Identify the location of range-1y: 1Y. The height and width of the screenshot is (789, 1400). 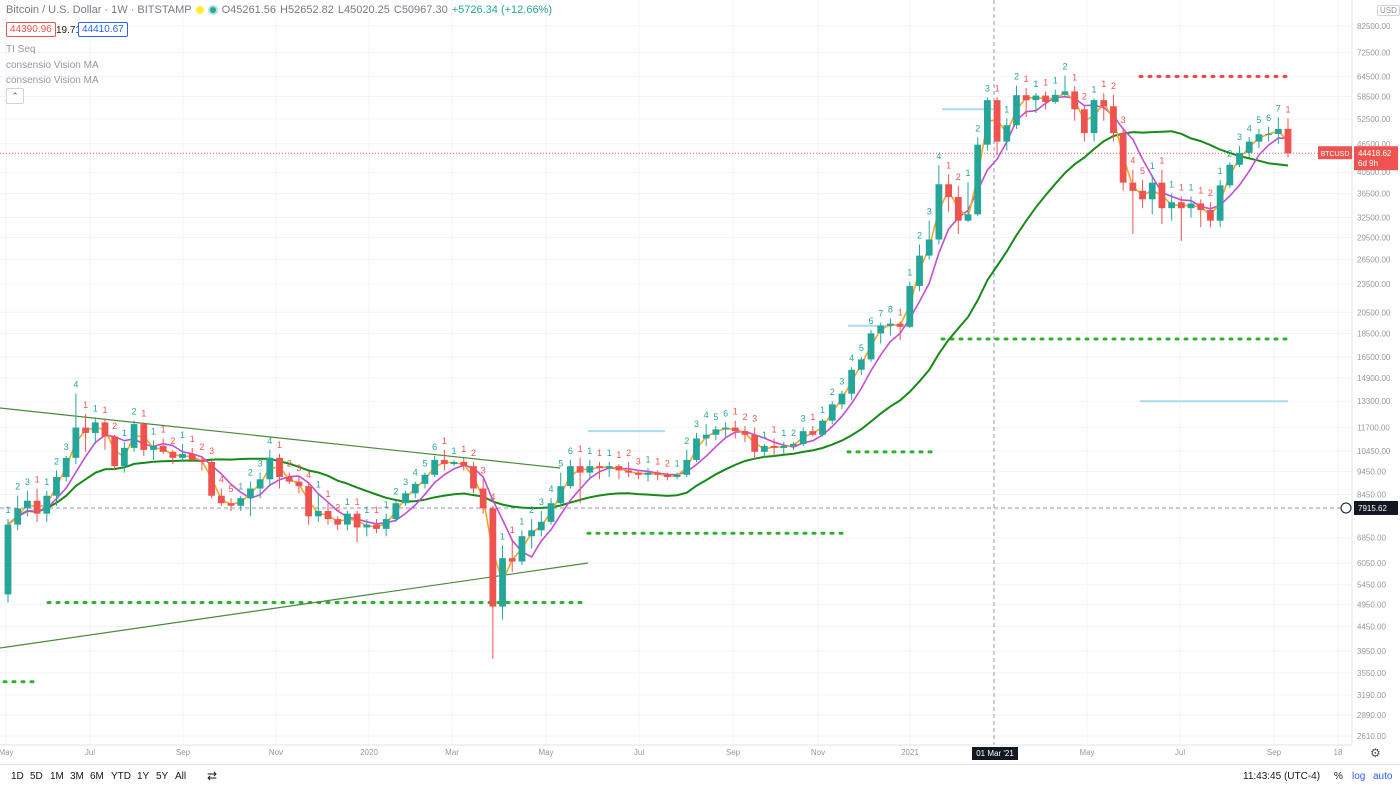
(143, 776).